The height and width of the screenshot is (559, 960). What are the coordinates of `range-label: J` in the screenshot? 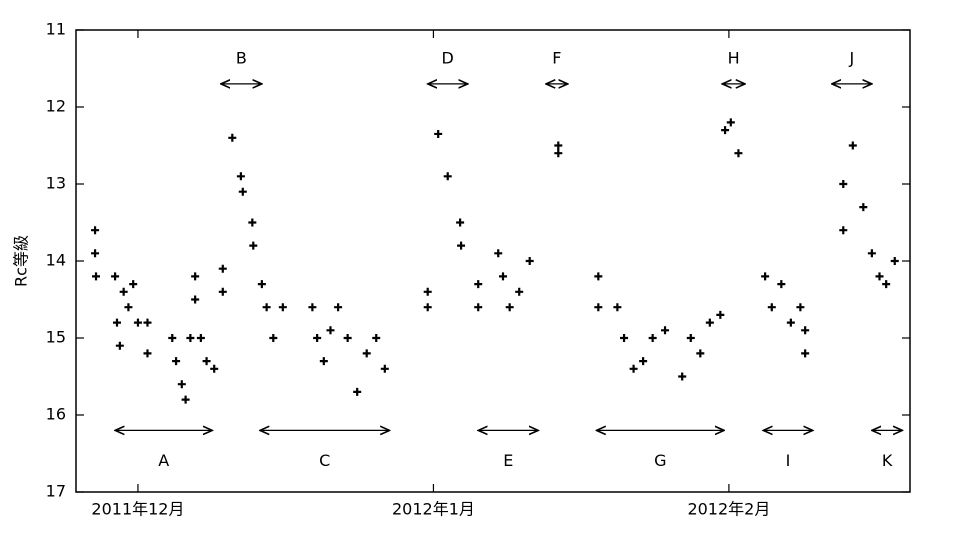 It's located at (851, 57).